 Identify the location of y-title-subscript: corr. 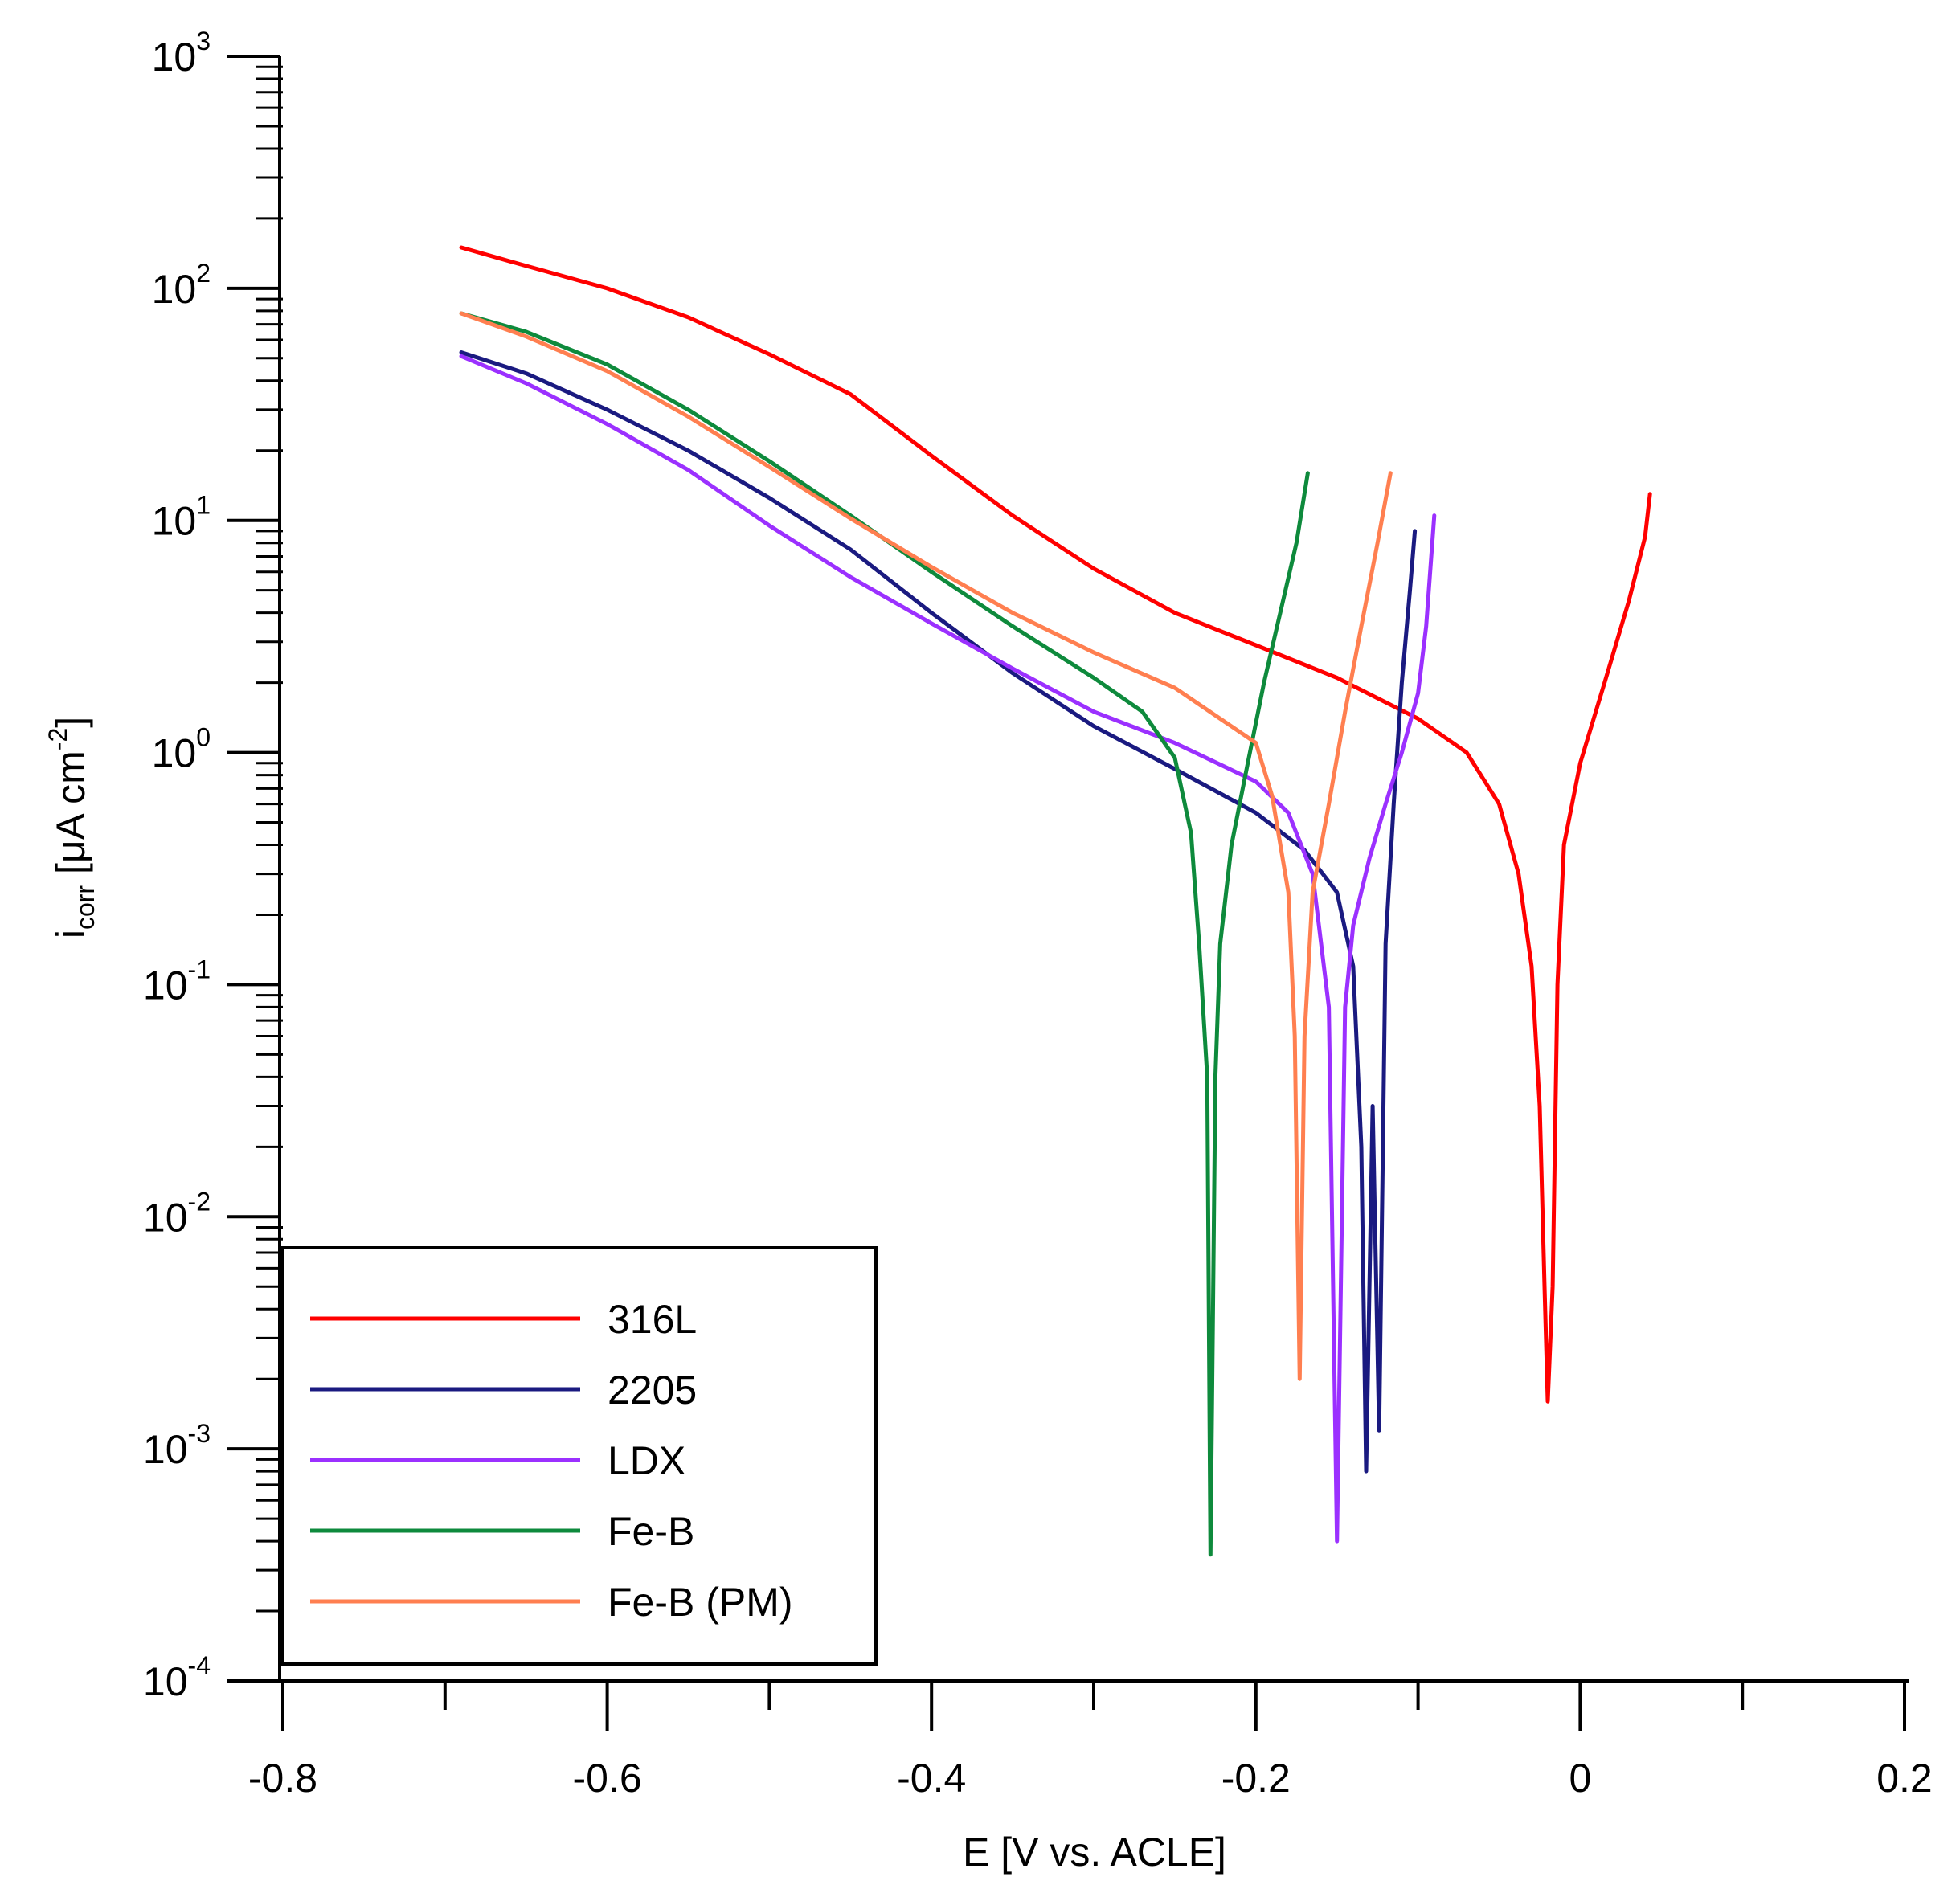
(85, 908).